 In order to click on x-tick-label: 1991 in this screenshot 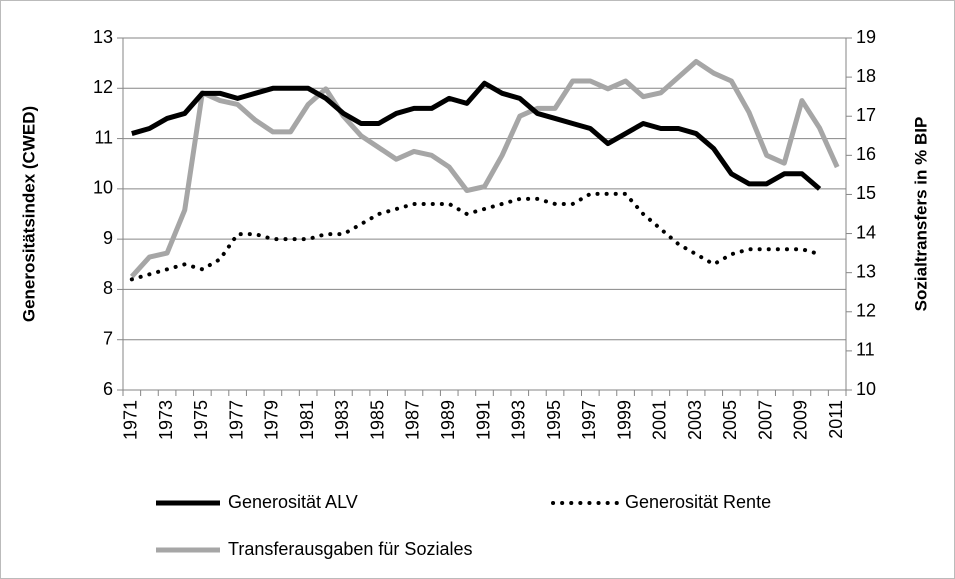, I will do `click(483, 420)`.